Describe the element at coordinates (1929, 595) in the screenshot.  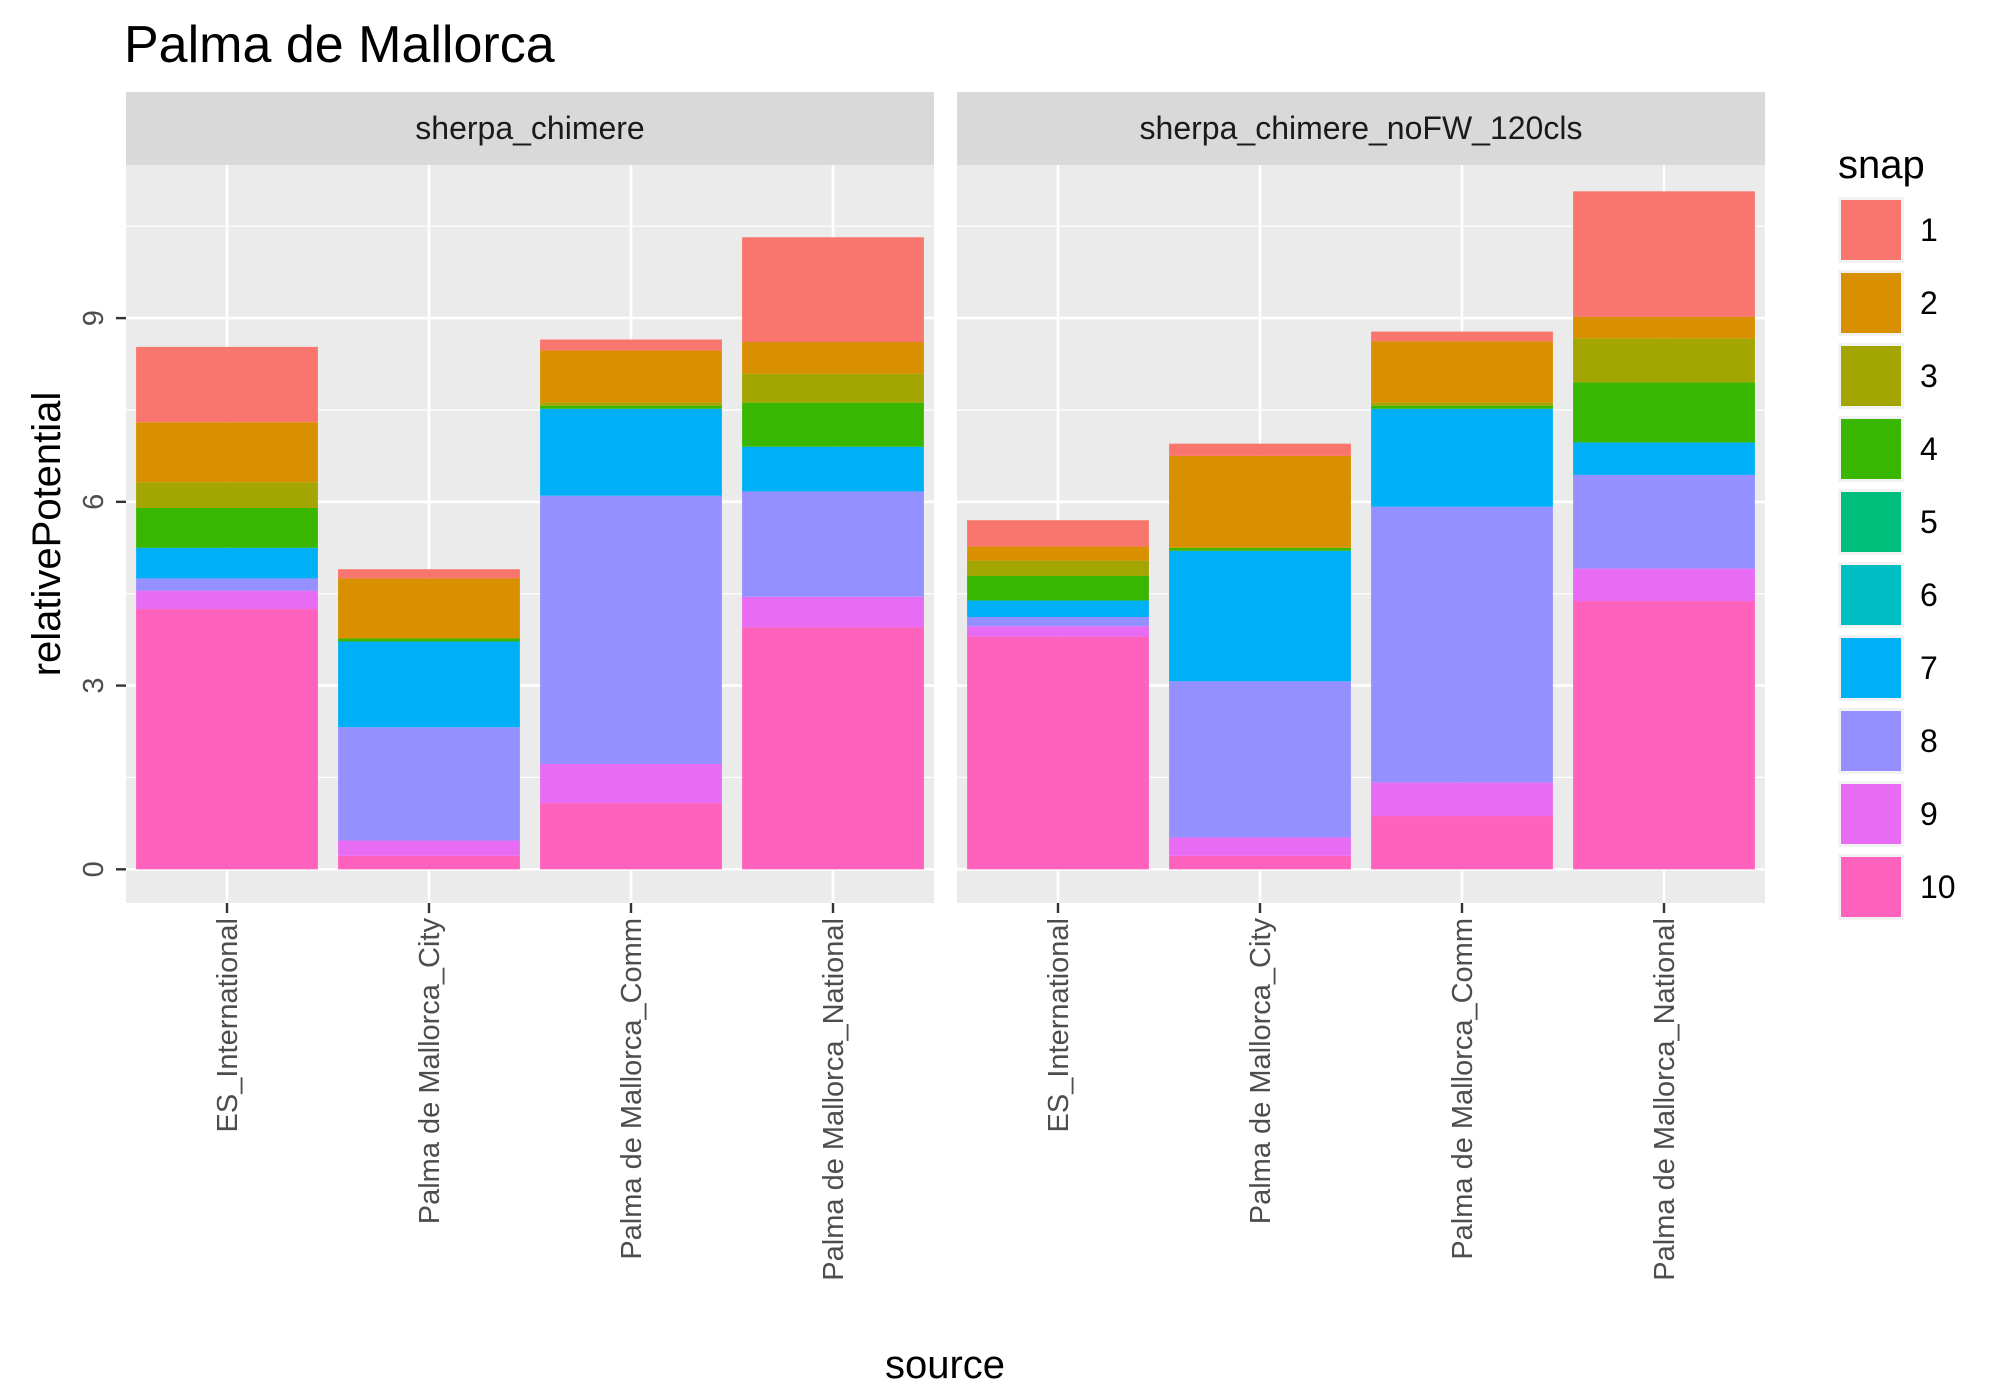
I see `legend-label: 6` at that location.